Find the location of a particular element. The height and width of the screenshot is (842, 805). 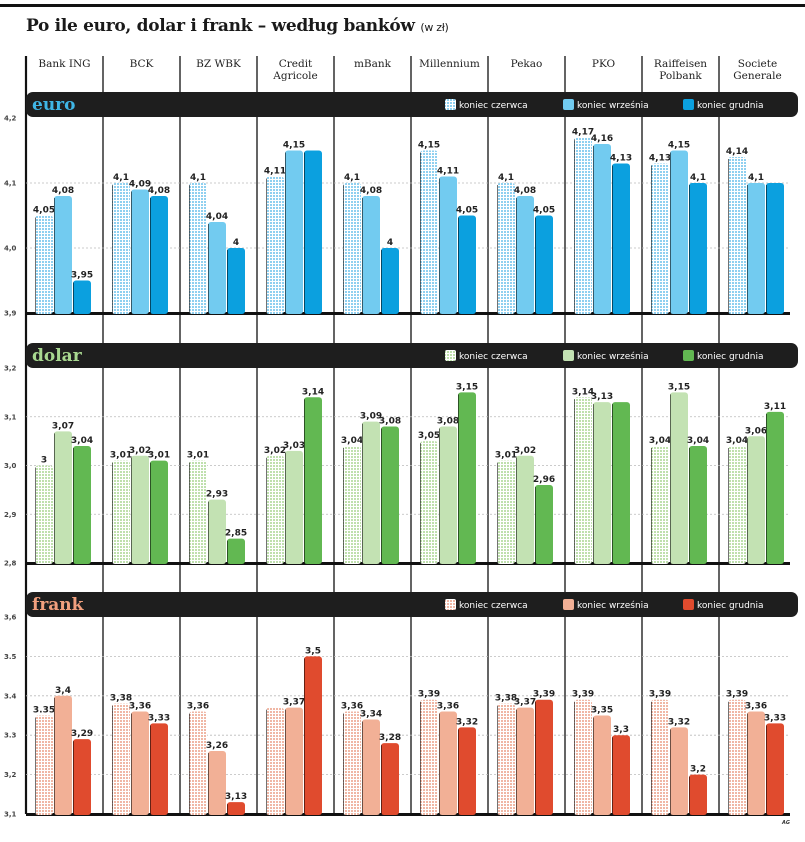

value-label: 3,26 is located at coordinates (217, 746).